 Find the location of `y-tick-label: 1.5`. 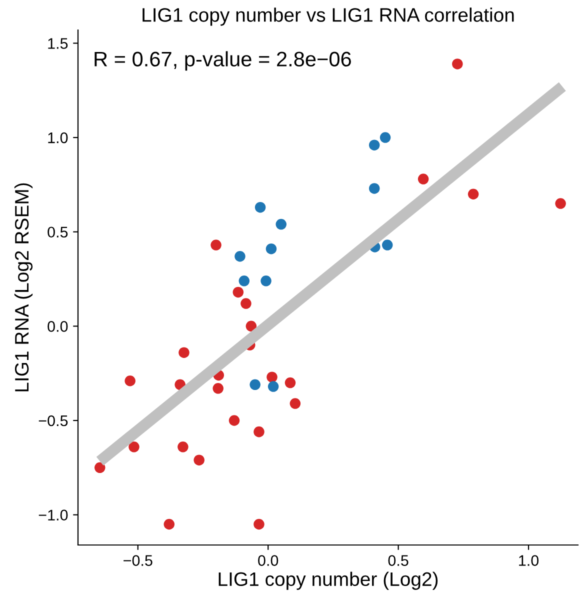

y-tick-label: 1.5 is located at coordinates (58, 43).